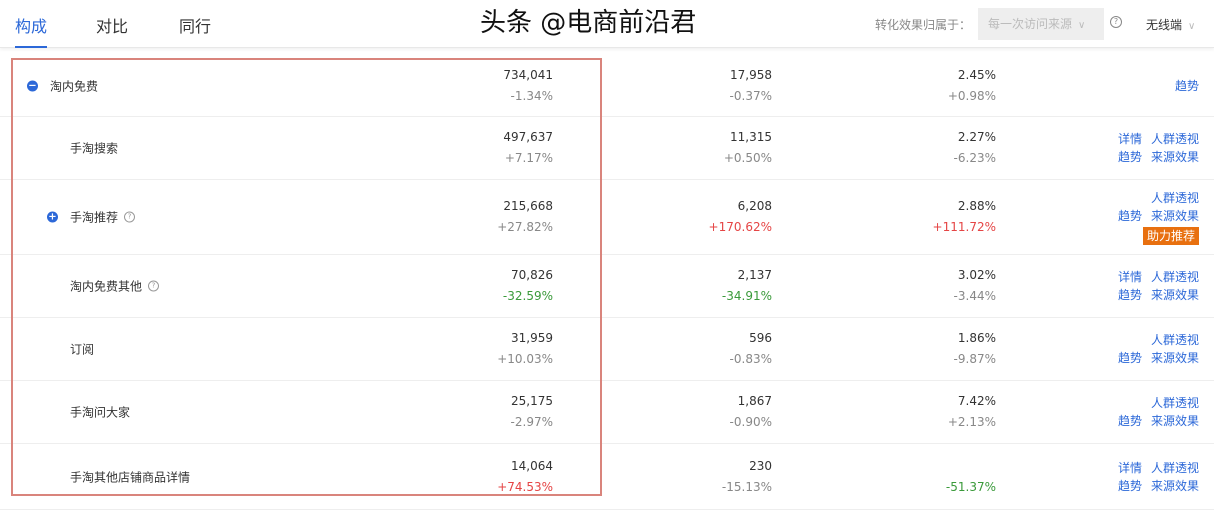  I want to click on attribution-select: 每一次访问来源 ∨, so click(1041, 24).